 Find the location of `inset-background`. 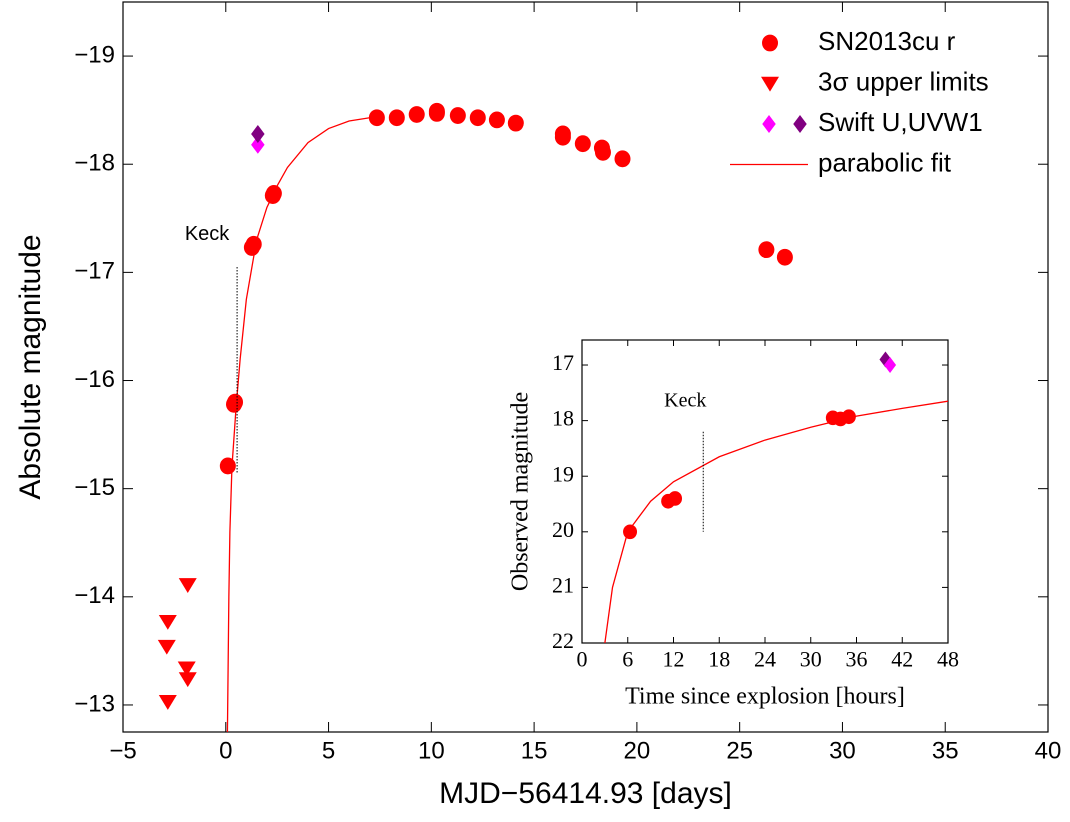

inset-background is located at coordinates (765, 491).